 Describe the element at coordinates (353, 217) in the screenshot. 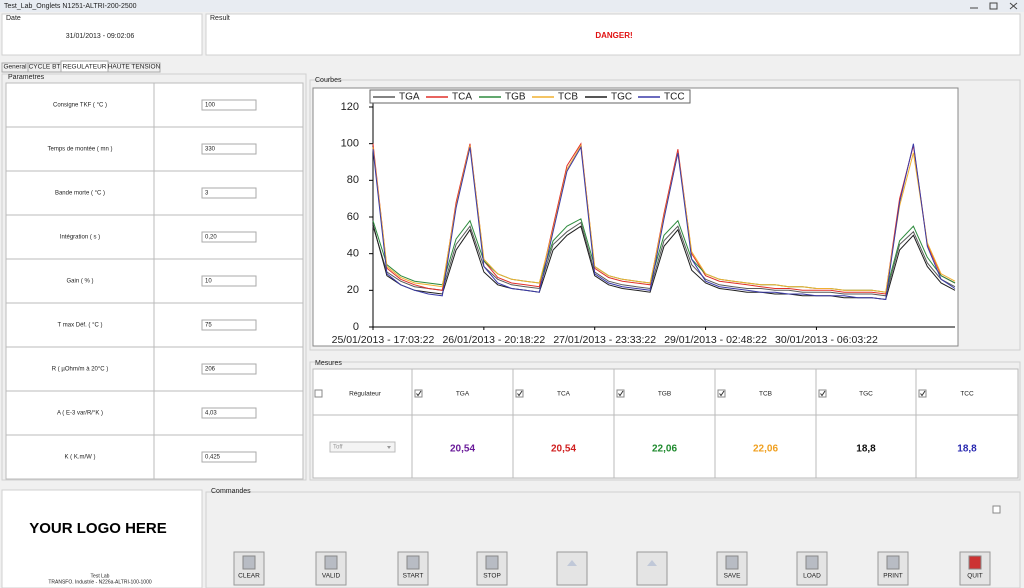

I see `y-tick-label: 60` at that location.